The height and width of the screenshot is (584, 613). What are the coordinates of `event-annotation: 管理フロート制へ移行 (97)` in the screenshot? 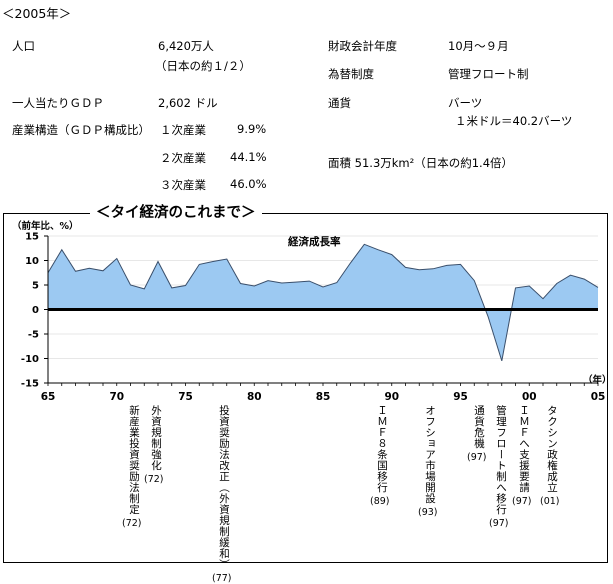 It's located at (499, 467).